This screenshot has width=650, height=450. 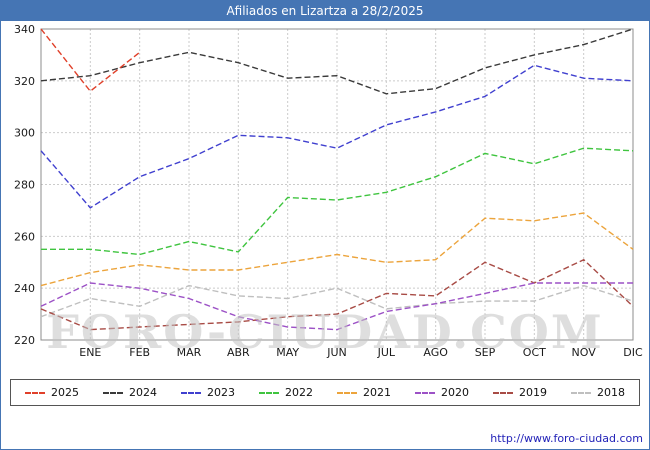 What do you see at coordinates (221, 392) in the screenshot?
I see `legend-label-2023: 2023` at bounding box center [221, 392].